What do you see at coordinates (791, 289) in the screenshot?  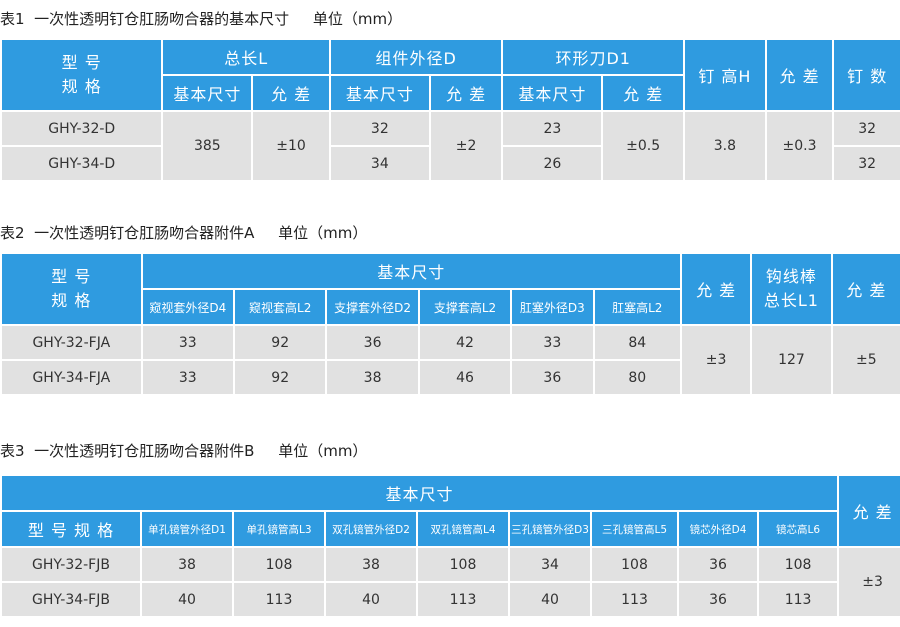 I see `header-hook-rod-length: 钩线棒 总长L1` at bounding box center [791, 289].